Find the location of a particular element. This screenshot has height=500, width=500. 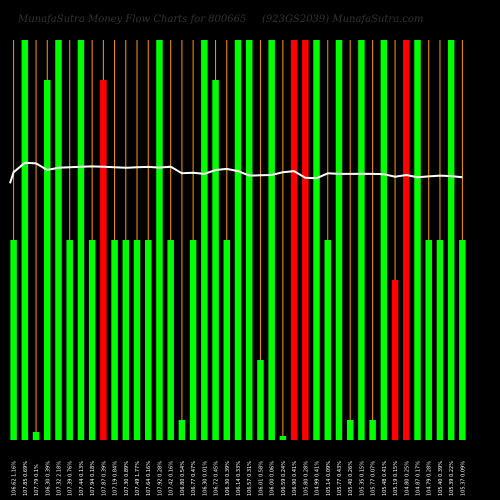

x-tick-label-32: 105.77 0.07% is located at coordinates (374, 478).